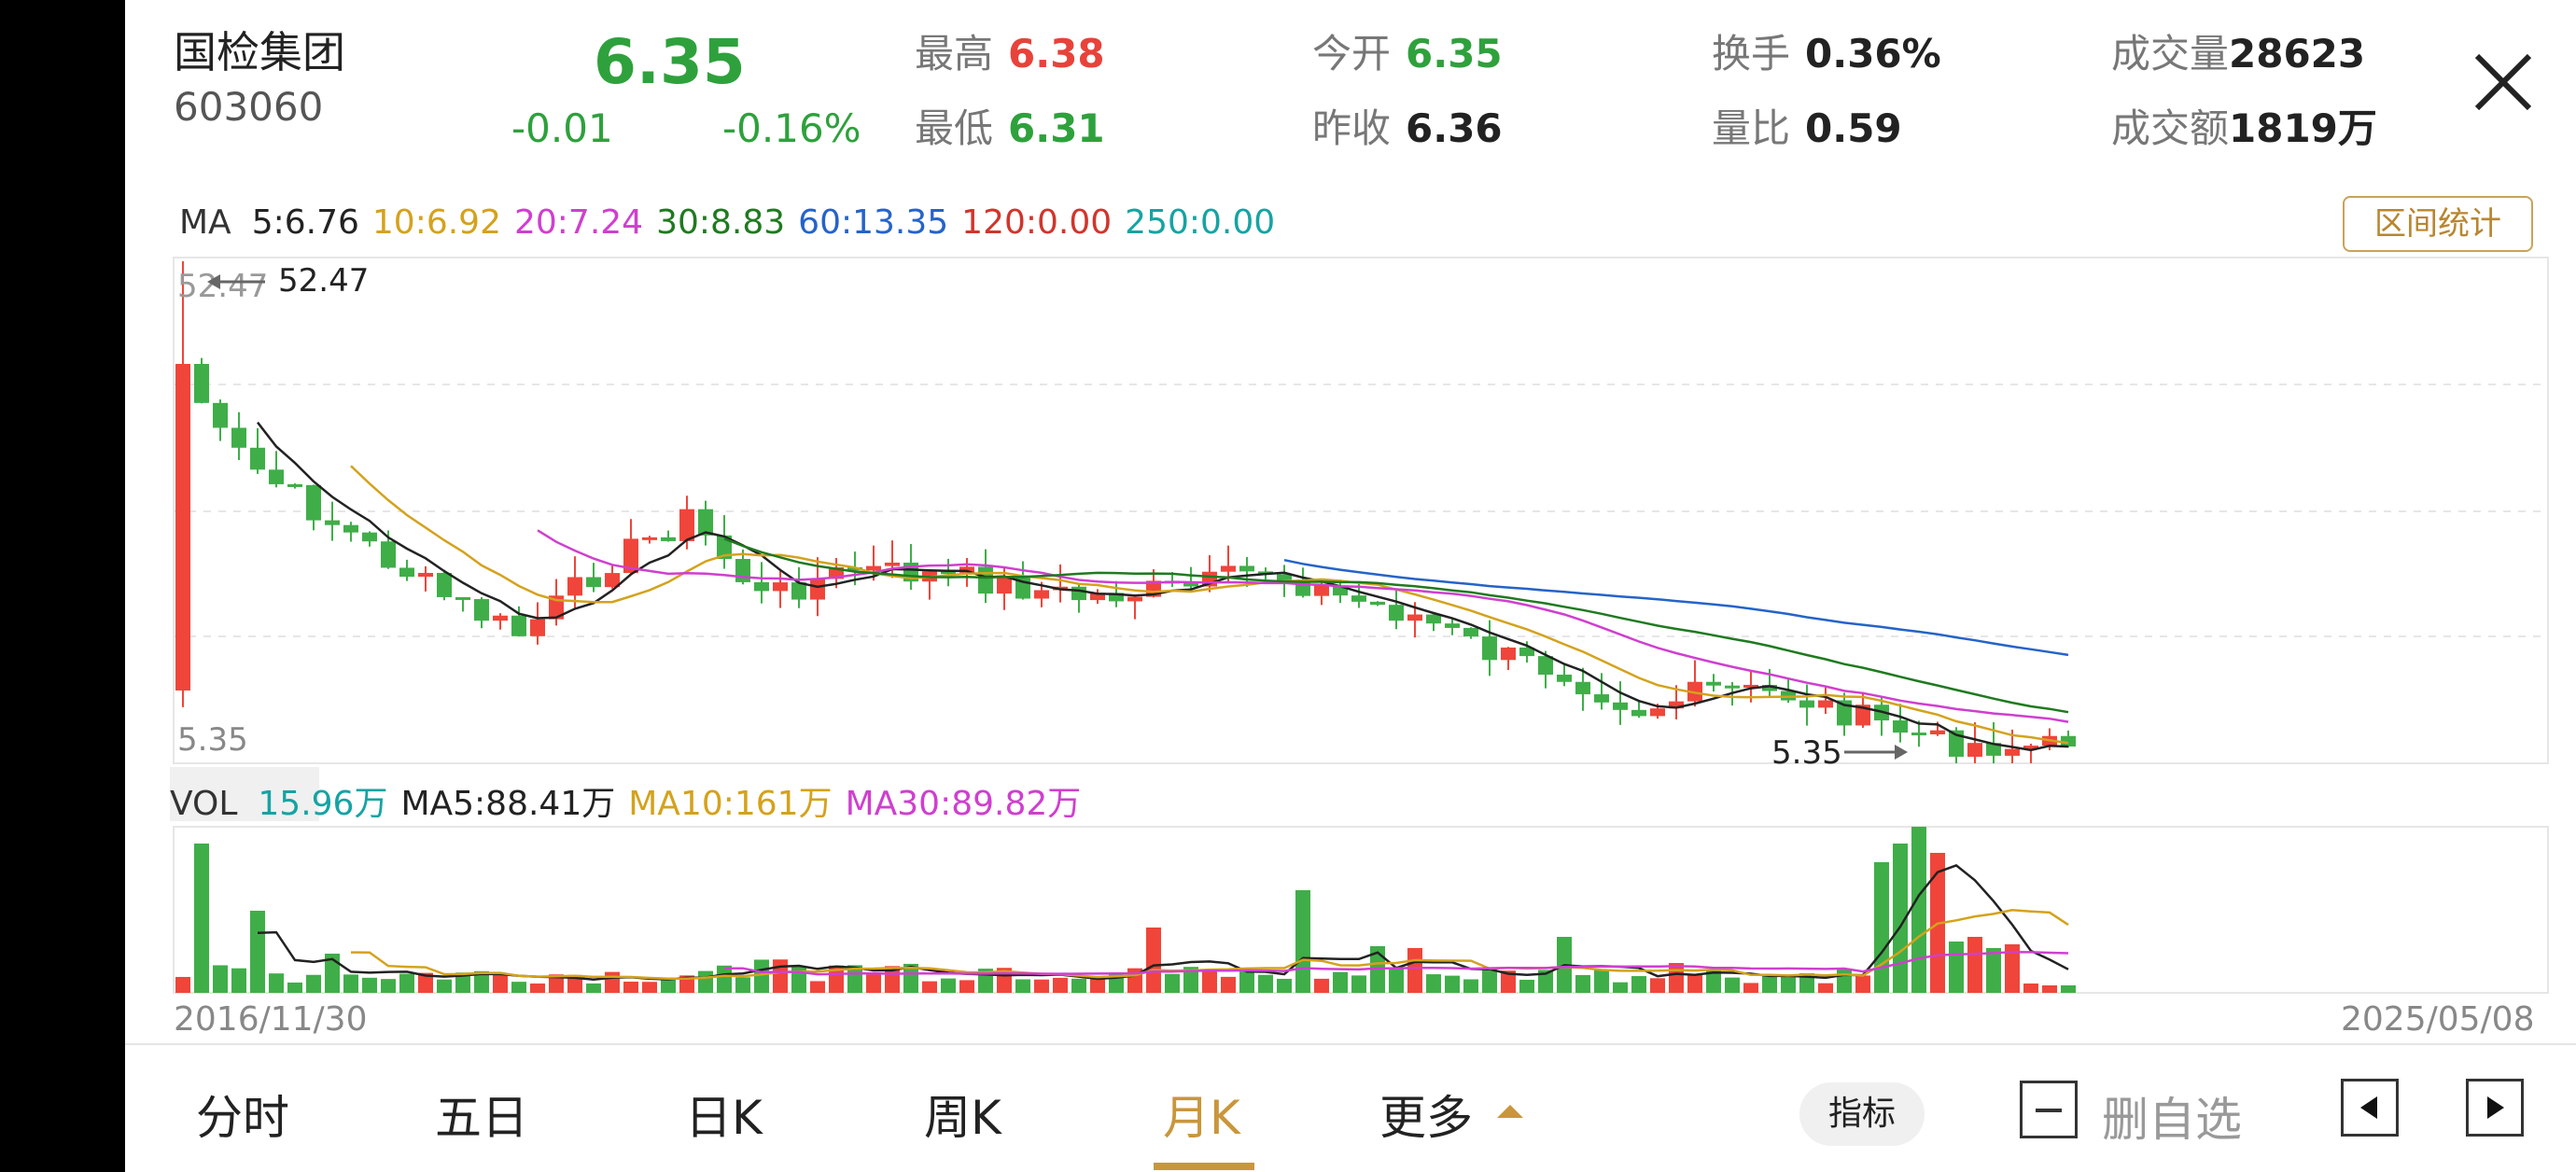 The image size is (2576, 1172). What do you see at coordinates (1396, 963) in the screenshot?
I see `vol-ma30-line` at bounding box center [1396, 963].